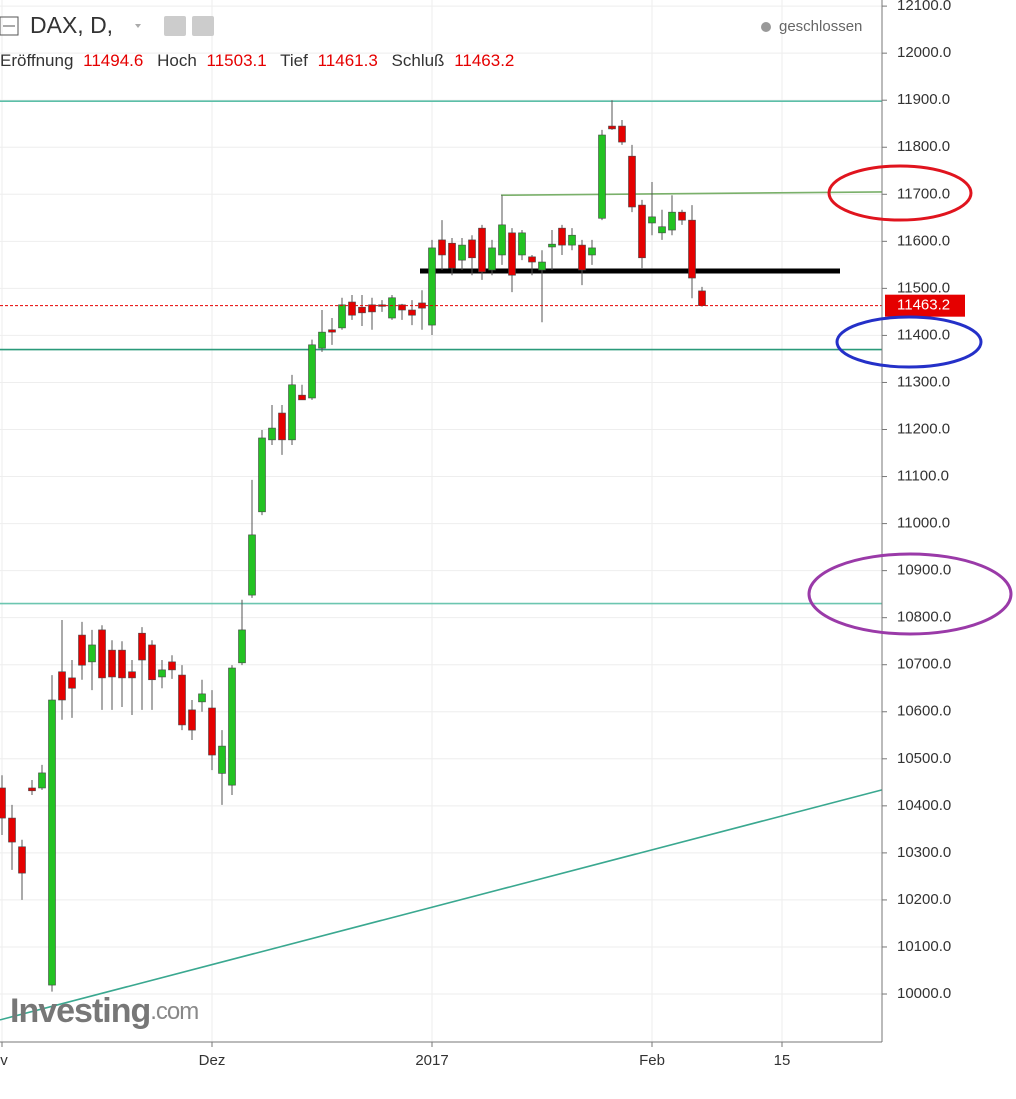  Describe the element at coordinates (923, 99) in the screenshot. I see `y-tick-label: 11900.0` at that location.